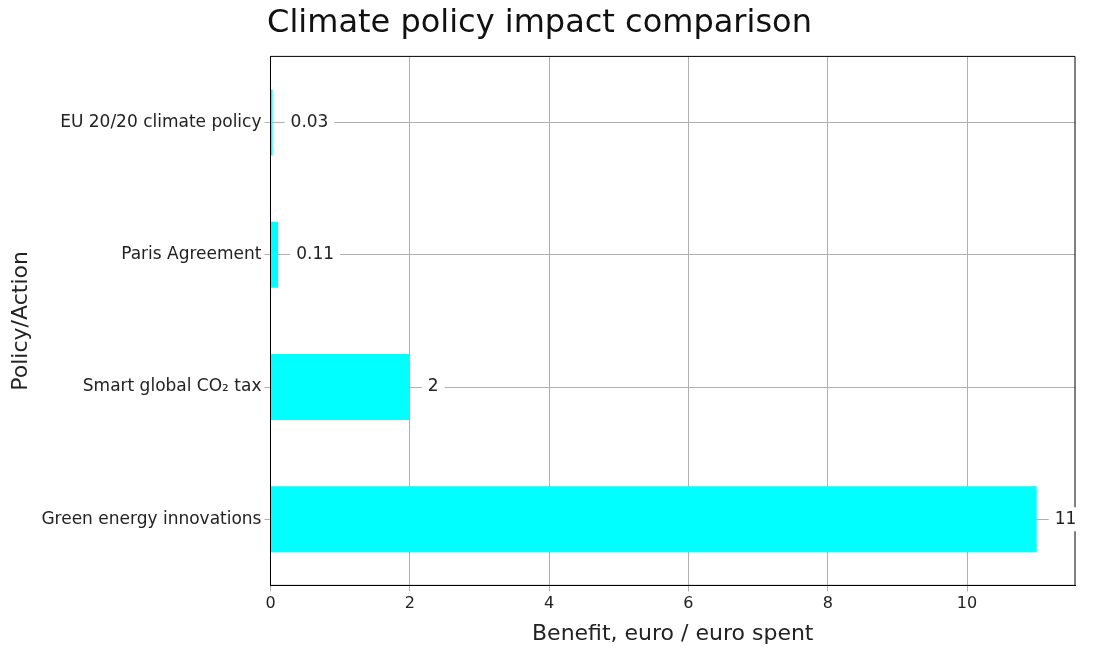 Image resolution: width=1115 pixels, height=655 pixels. I want to click on data-label: 11, so click(1065, 517).